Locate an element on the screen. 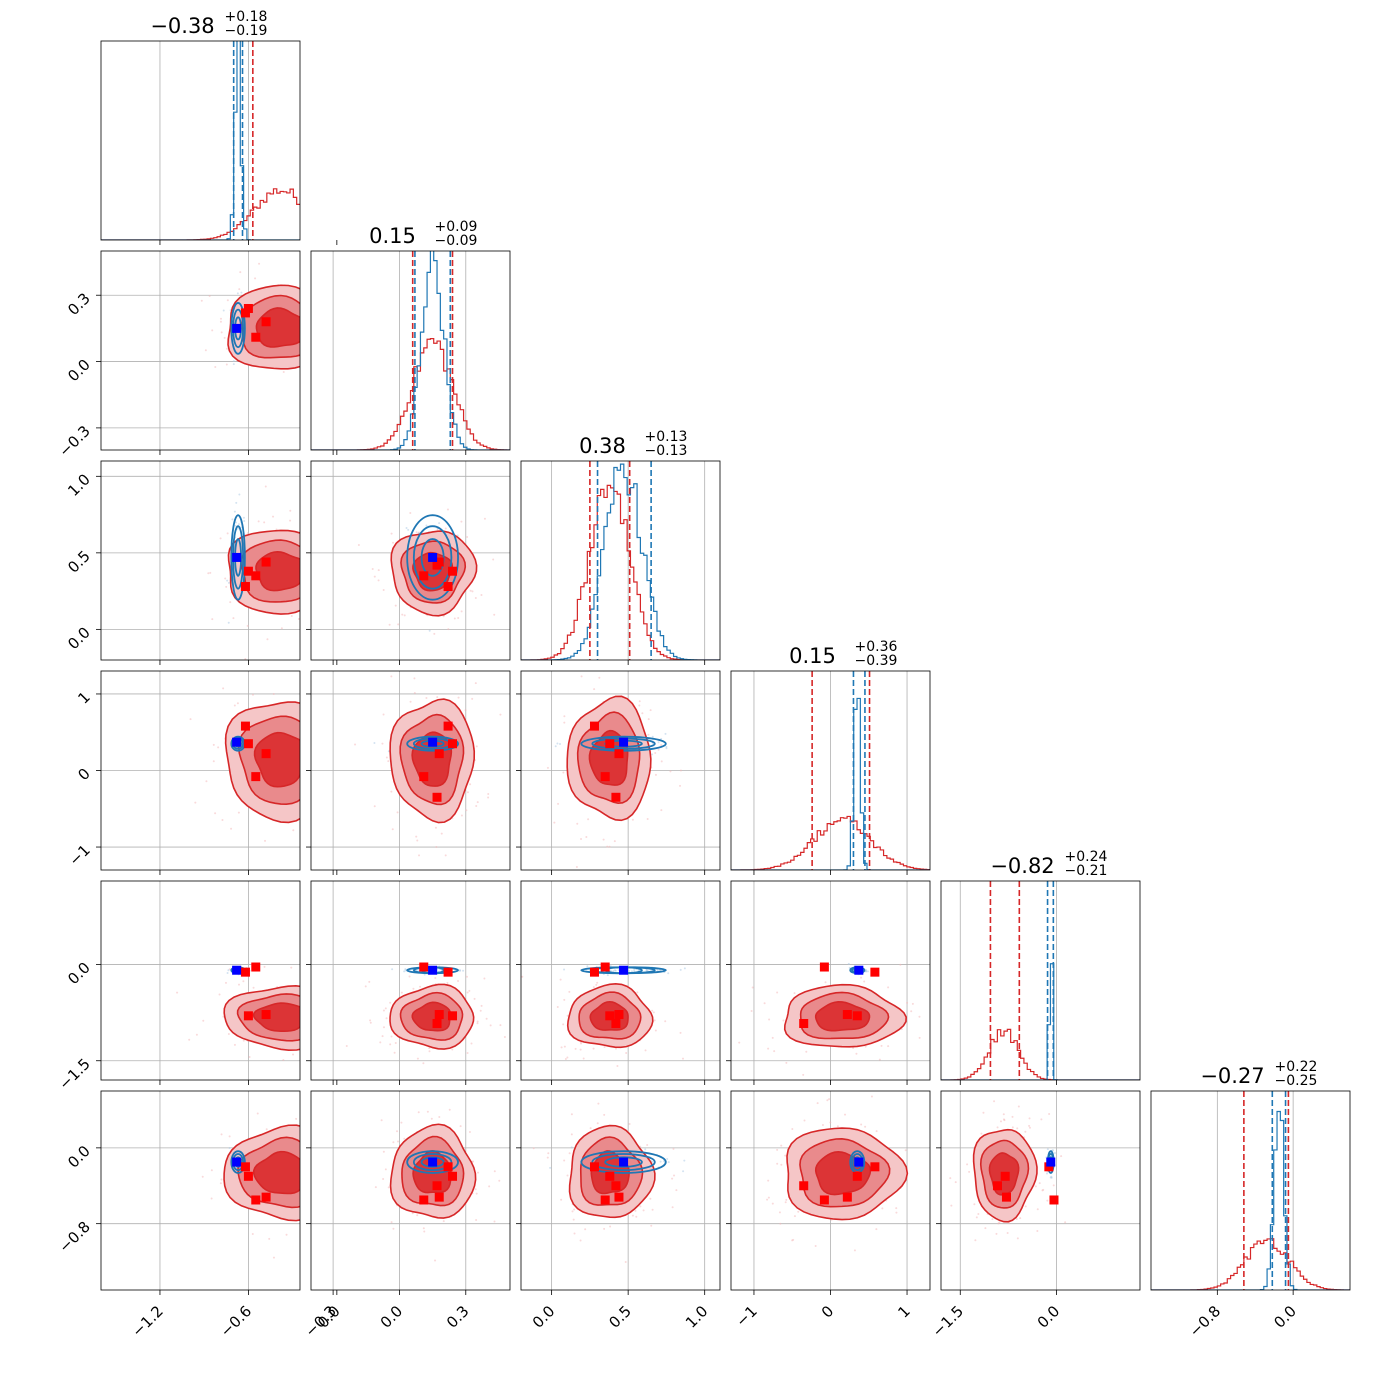 The height and width of the screenshot is (1390, 1390). truth-marker is located at coordinates (433, 970).